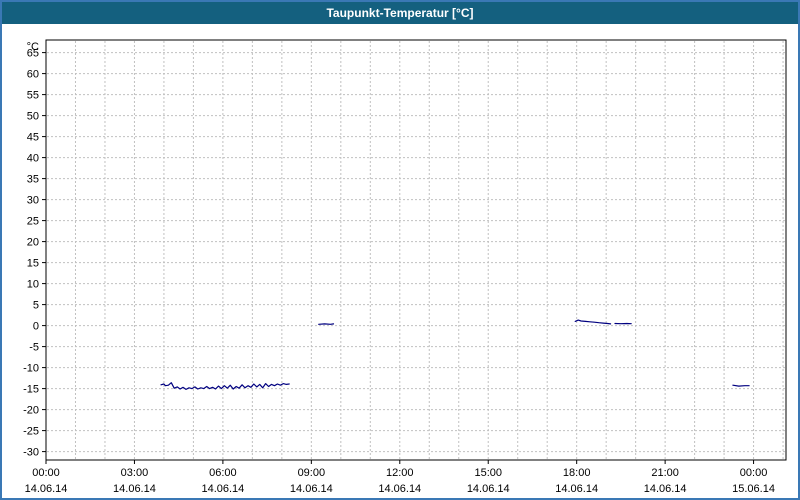 This screenshot has height=500, width=800. What do you see at coordinates (31, 432) in the screenshot?
I see `svg-text: -25` at bounding box center [31, 432].